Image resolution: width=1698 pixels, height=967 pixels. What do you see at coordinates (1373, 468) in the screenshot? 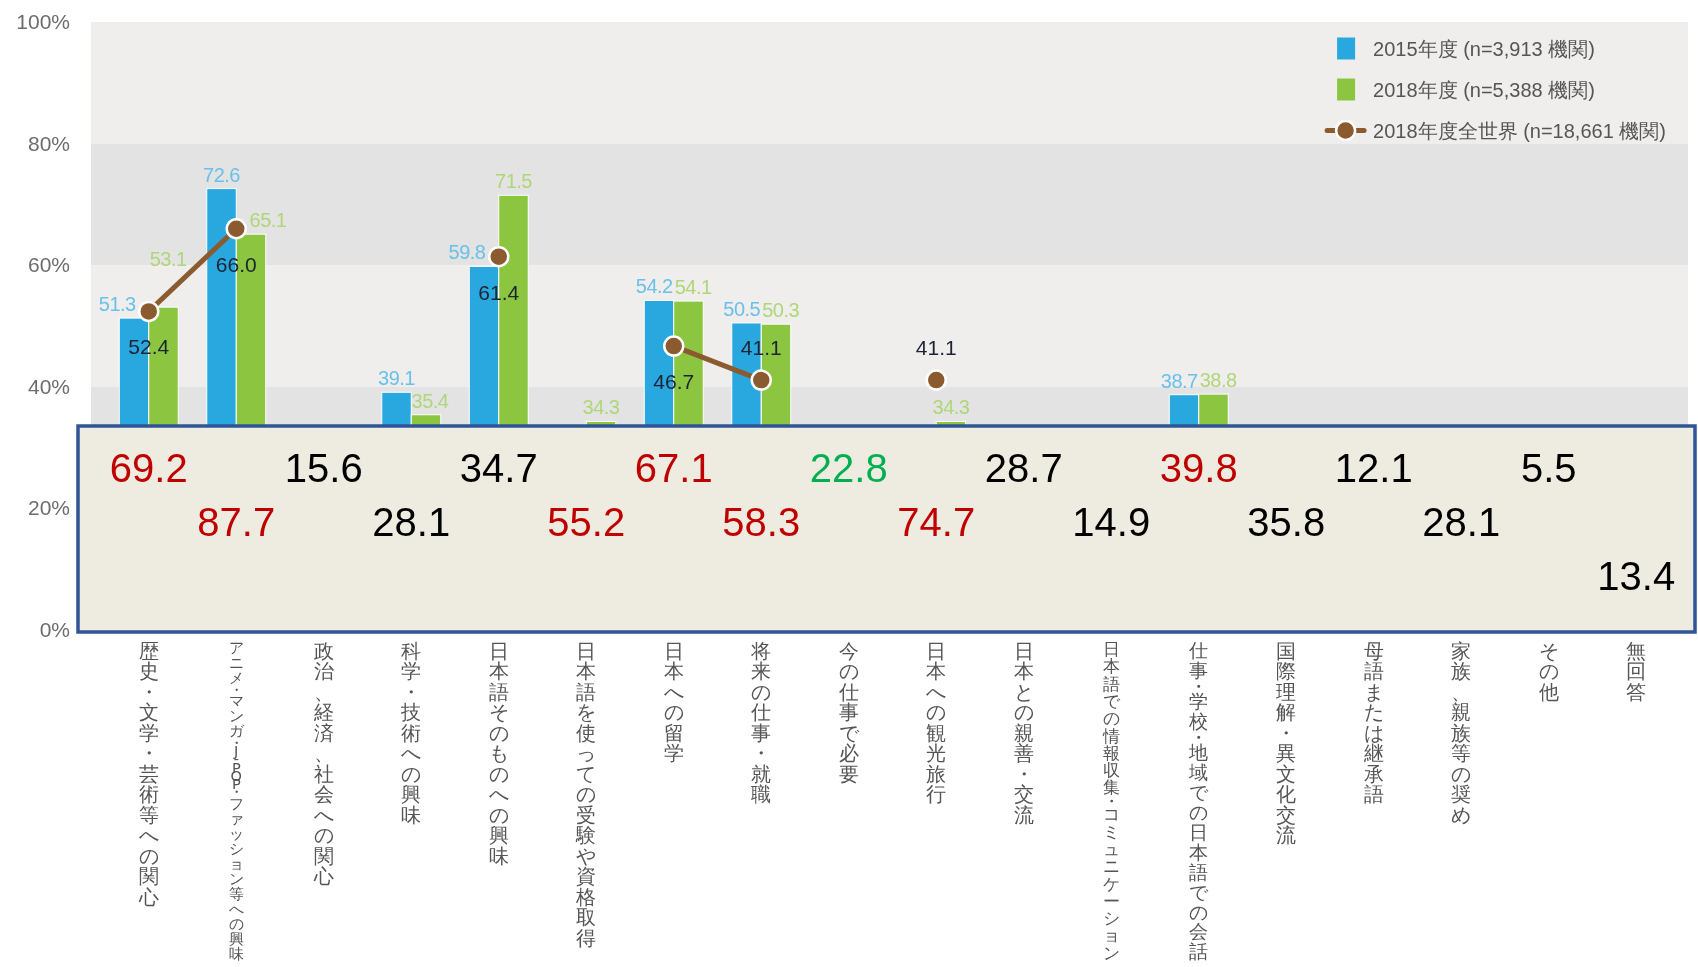
I see `annotation: 12.1` at bounding box center [1373, 468].